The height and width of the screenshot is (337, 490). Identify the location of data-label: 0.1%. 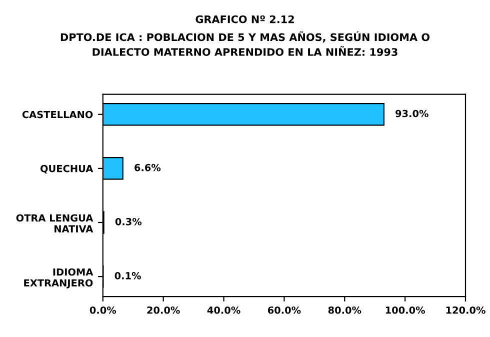
(127, 276).